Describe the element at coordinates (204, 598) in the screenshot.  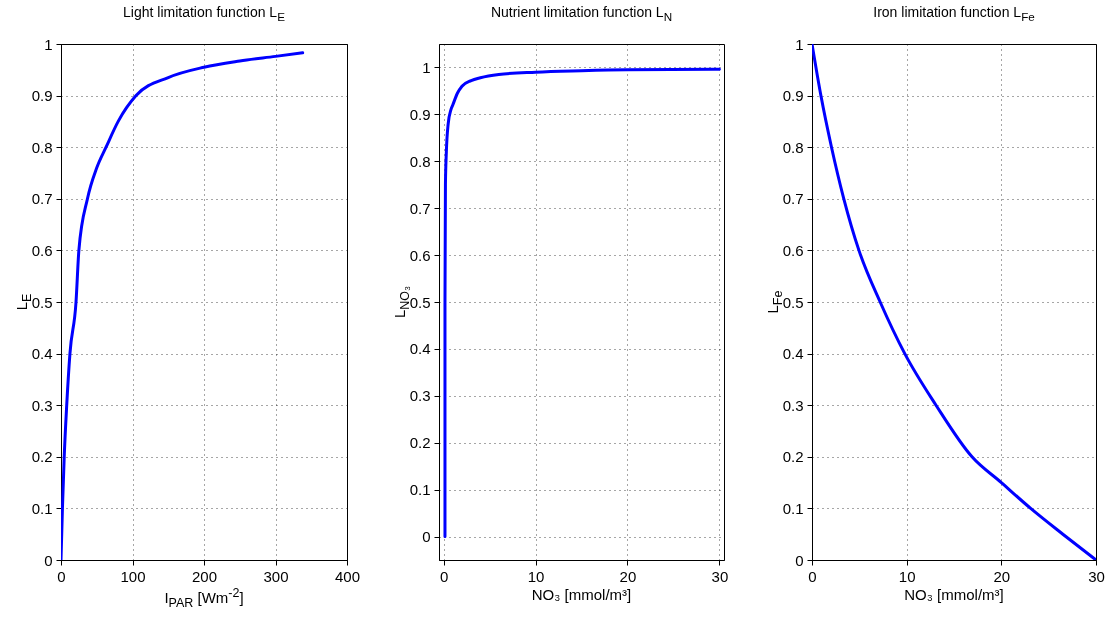
I see `x-axis-title: I$_{PAR}$ [Wm$^{-2}$]` at that location.